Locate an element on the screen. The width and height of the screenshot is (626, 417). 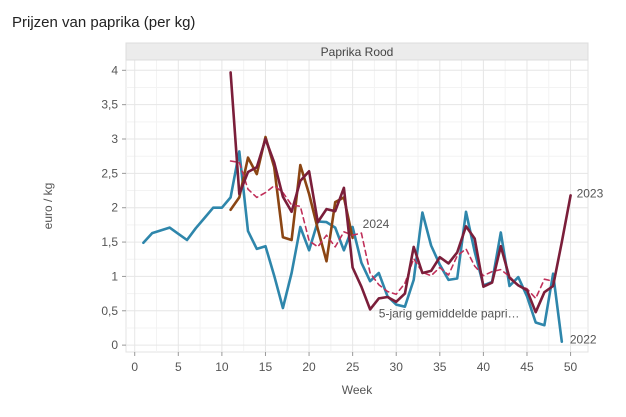
x-tick-label: 35 is located at coordinates (440, 367).